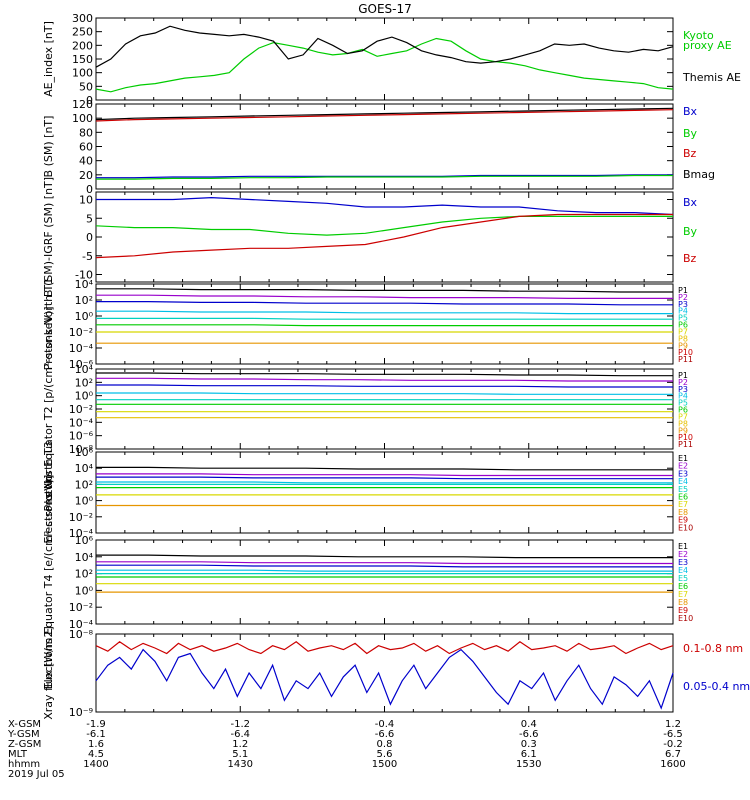  I want to click on series-electrons_e-e1, so click(384, 556).